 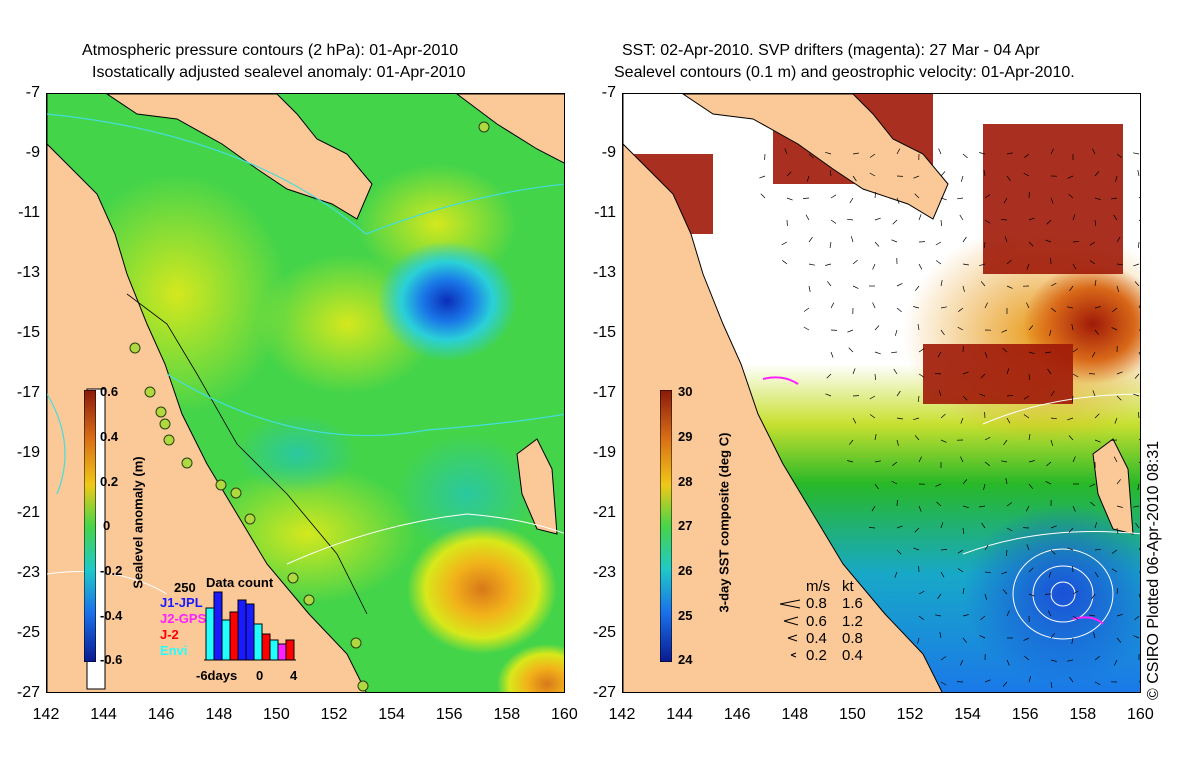 What do you see at coordinates (622, 714) in the screenshot?
I see `x-axis-tick-label: 142` at bounding box center [622, 714].